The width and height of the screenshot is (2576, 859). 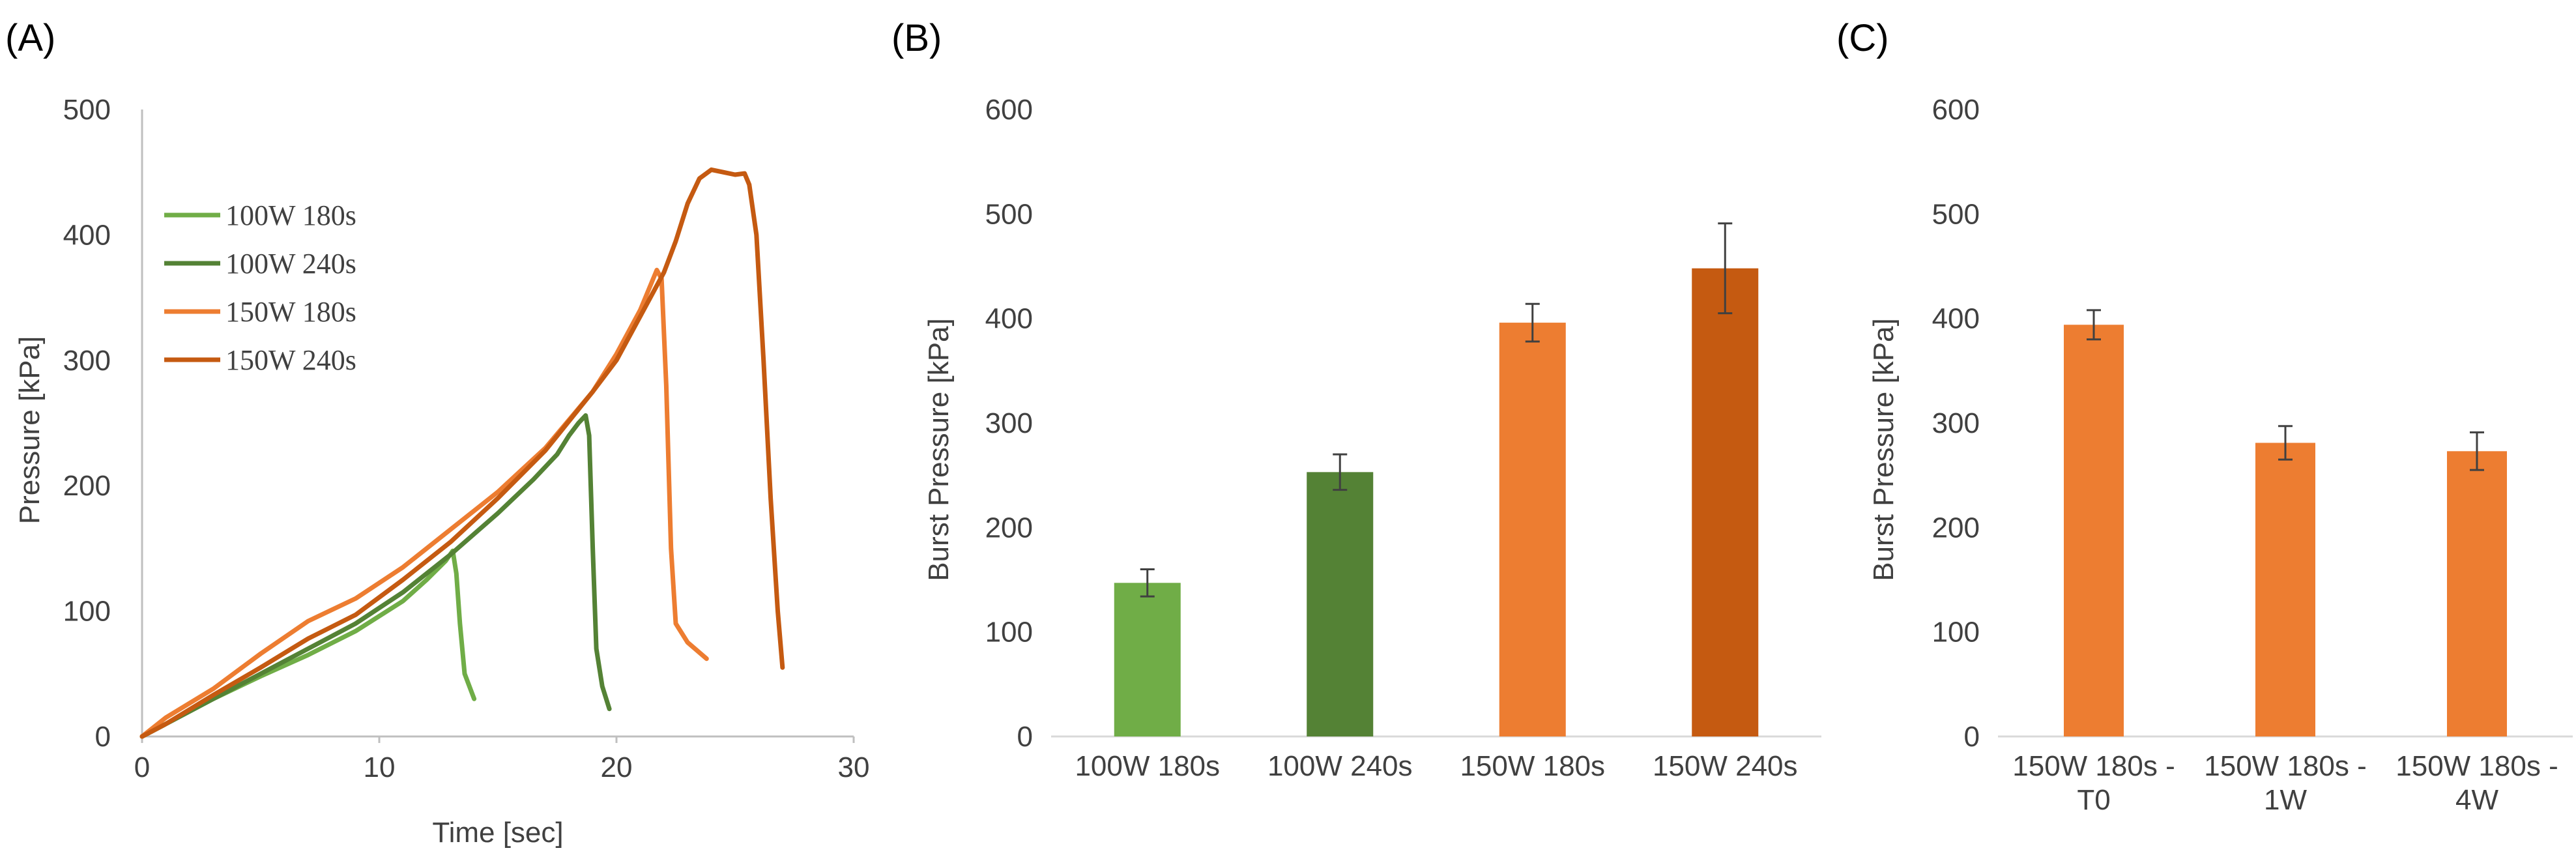 I want to click on legend-label: 150W 180s, so click(x=290, y=312).